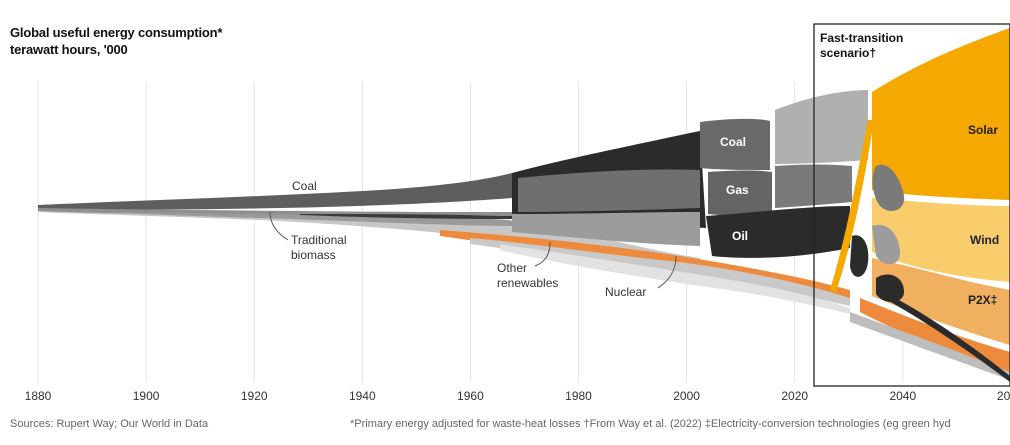  I want to click on x-tick-label: 2020, so click(794, 396).